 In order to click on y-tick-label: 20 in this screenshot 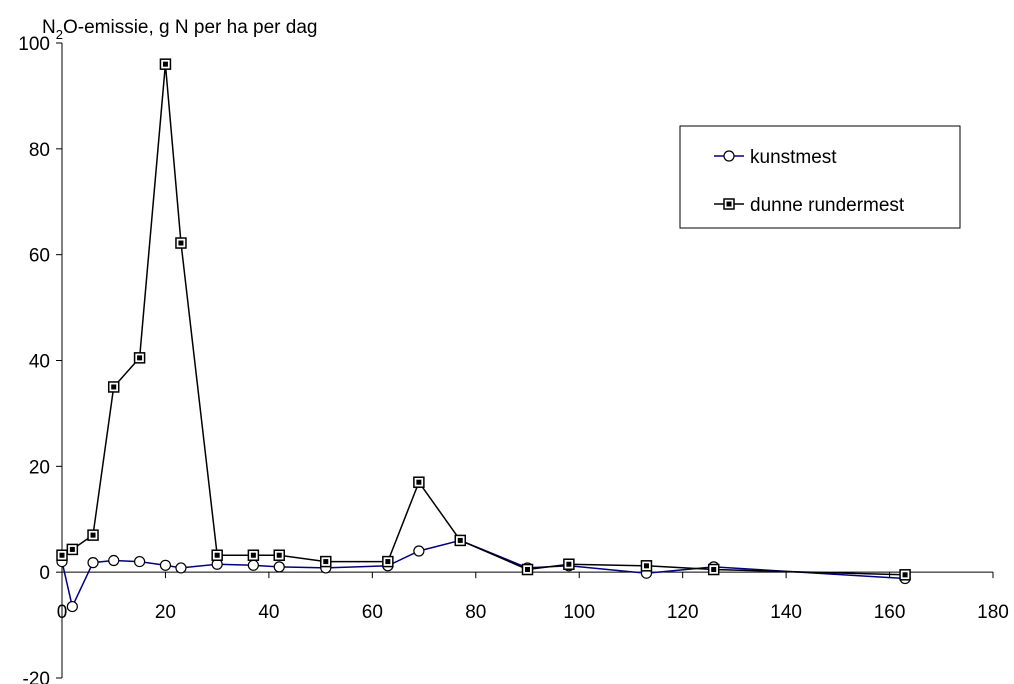, I will do `click(39, 467)`.